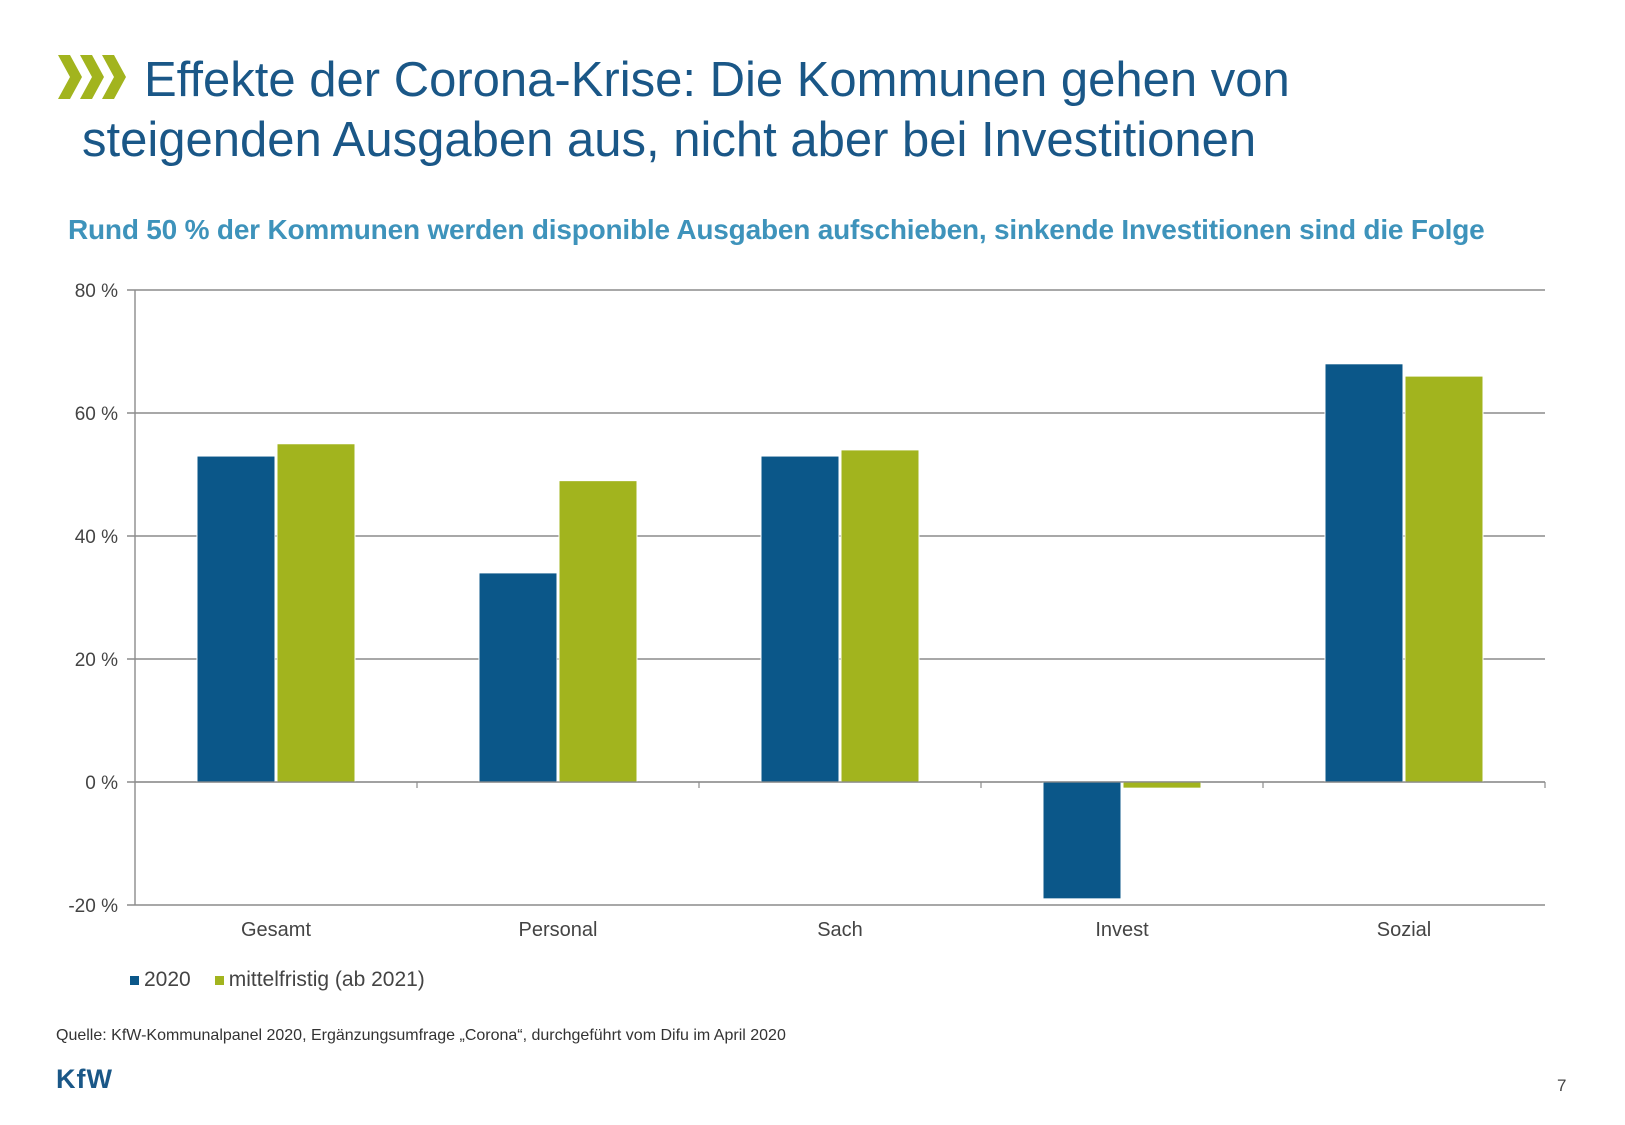 The image size is (1625, 1125). Describe the element at coordinates (93, 906) in the screenshot. I see `y-tick-label: -20 %` at that location.